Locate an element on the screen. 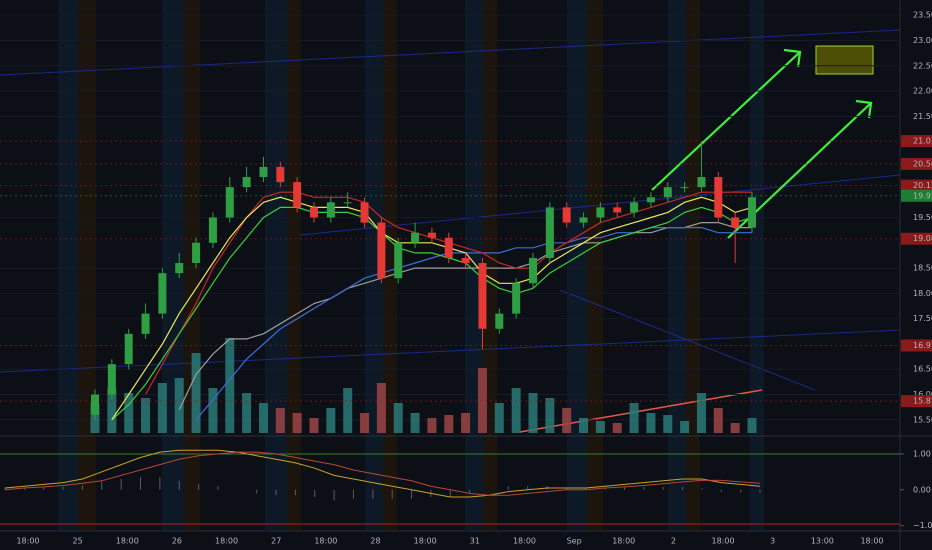  y-tick-label: 17.50 is located at coordinates (922, 318).